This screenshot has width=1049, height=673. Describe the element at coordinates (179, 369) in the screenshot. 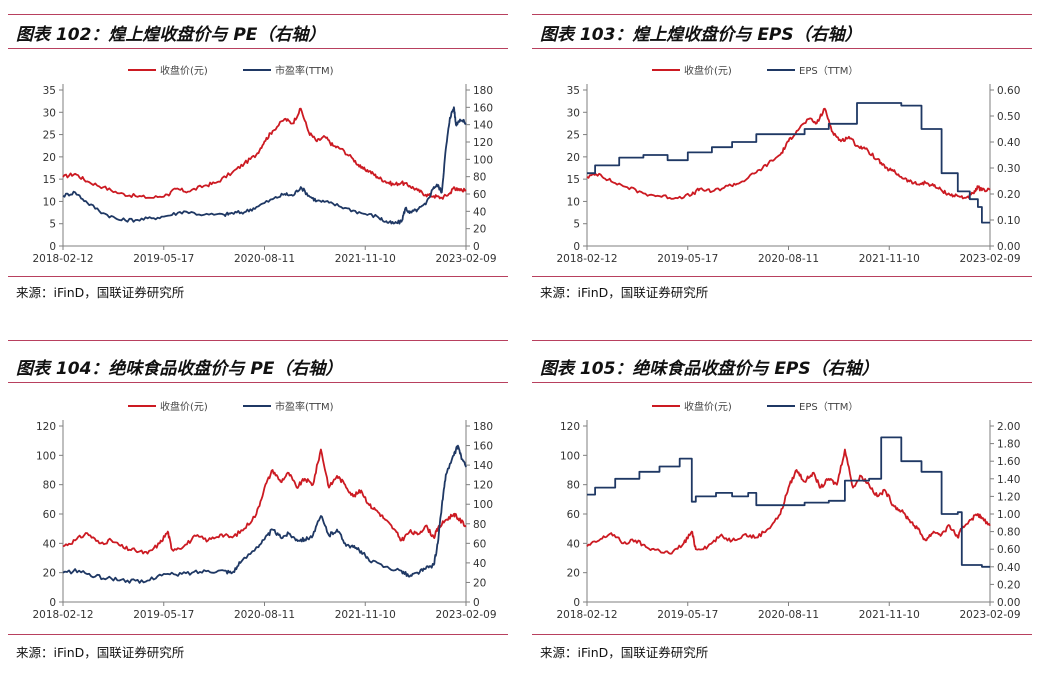

I see `chart-title: 图表 104：绝味食品收盘价与 PE（右轴）` at that location.